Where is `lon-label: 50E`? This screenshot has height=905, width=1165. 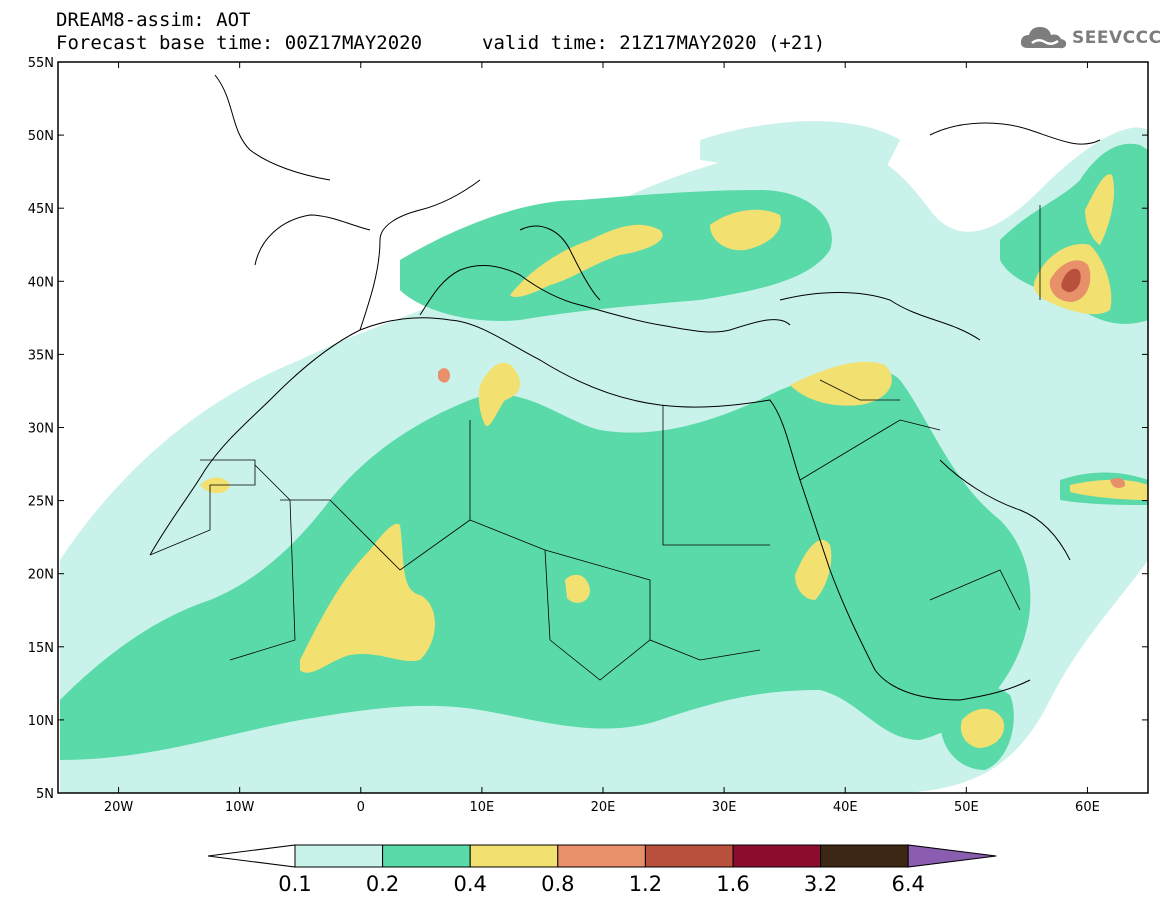
lon-label: 50E is located at coordinates (966, 807).